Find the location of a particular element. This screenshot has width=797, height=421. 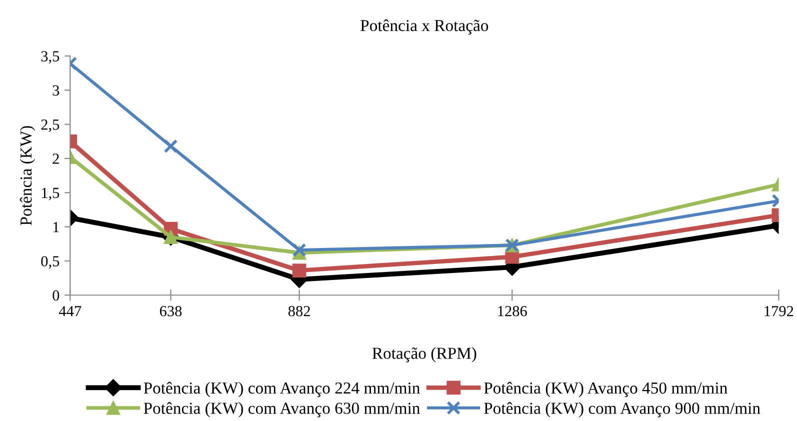

x-tick-label: 447 is located at coordinates (70, 311).